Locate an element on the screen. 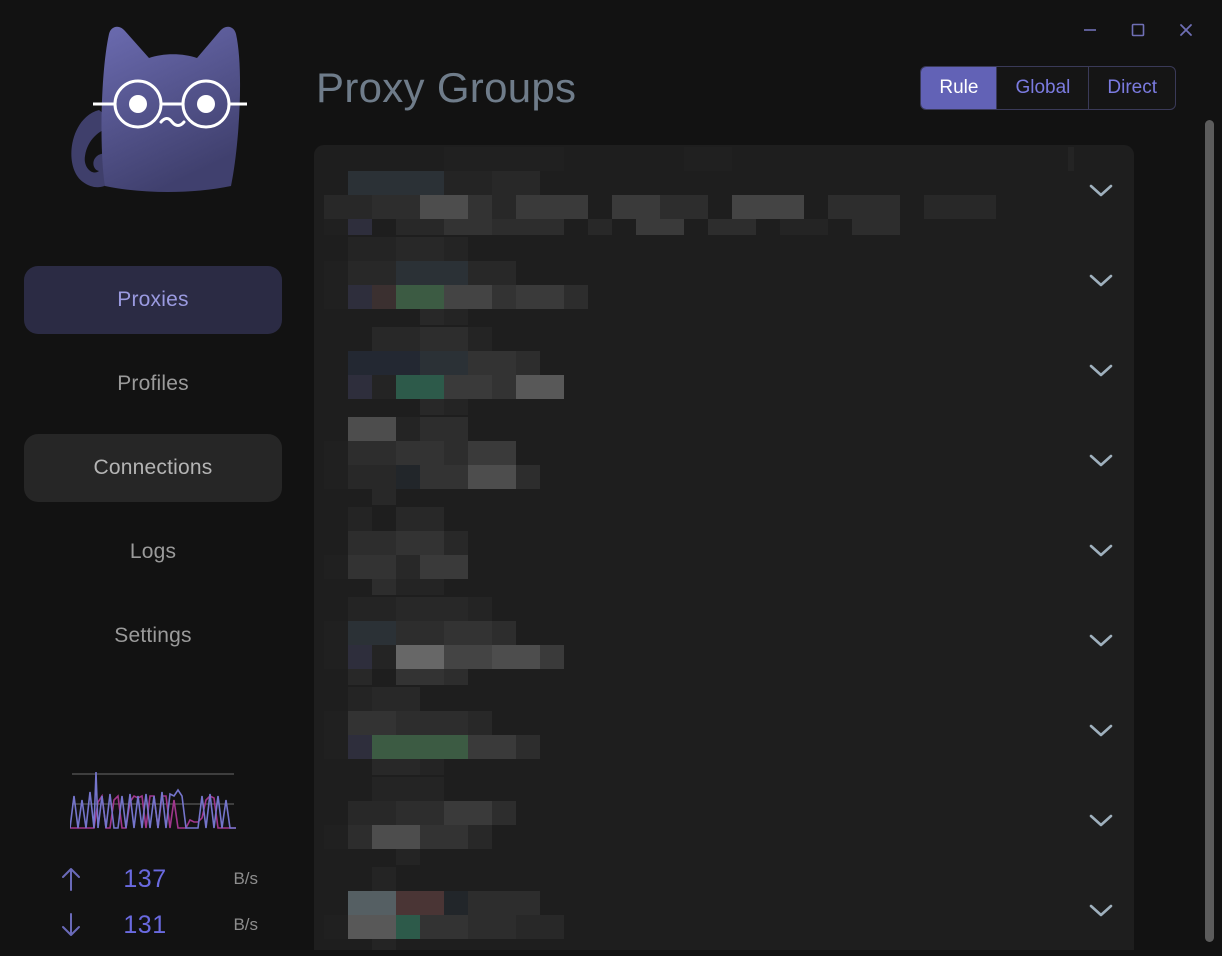 The height and width of the screenshot is (956, 1222). clash-cat-logo-icon is located at coordinates (159, 109).